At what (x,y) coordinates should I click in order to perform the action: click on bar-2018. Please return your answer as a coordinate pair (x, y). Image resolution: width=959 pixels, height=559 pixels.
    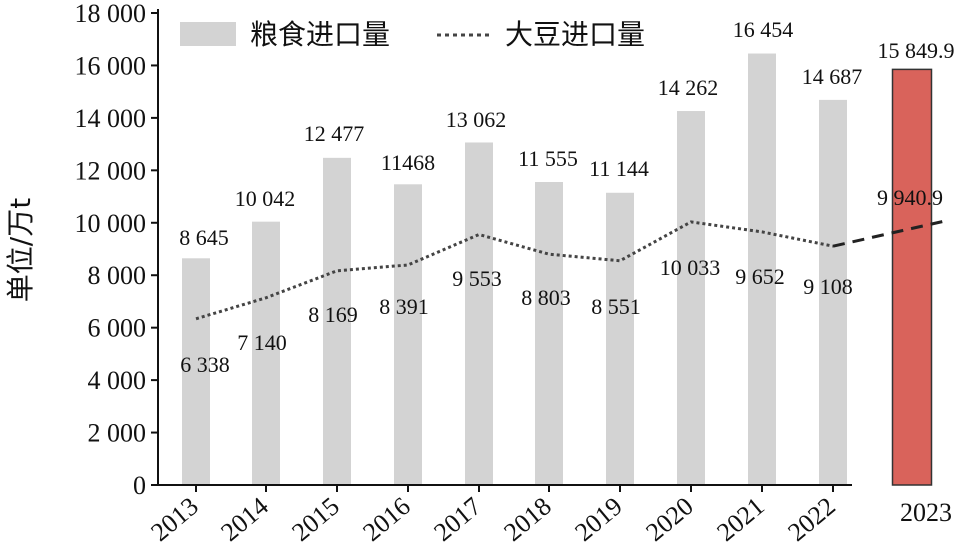
    Looking at the image, I should click on (549, 333).